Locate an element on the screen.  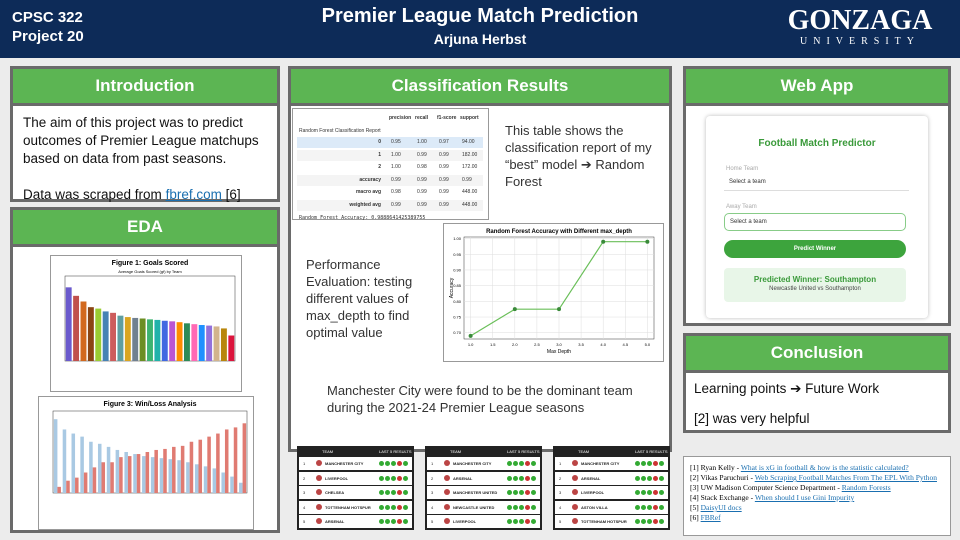
column-header: f1-score is located at coordinates (447, 118).